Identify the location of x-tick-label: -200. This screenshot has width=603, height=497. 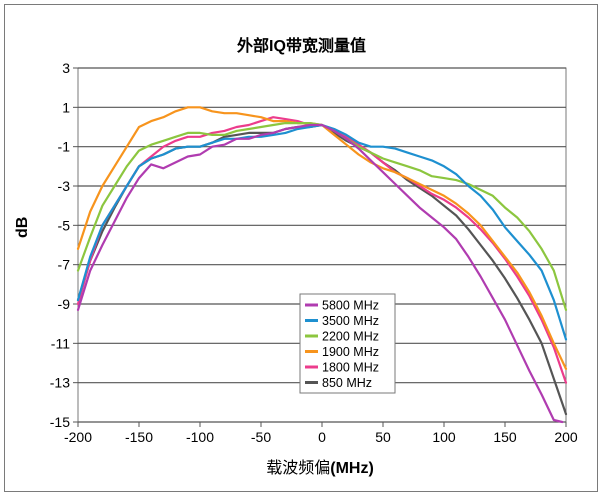
(78, 437).